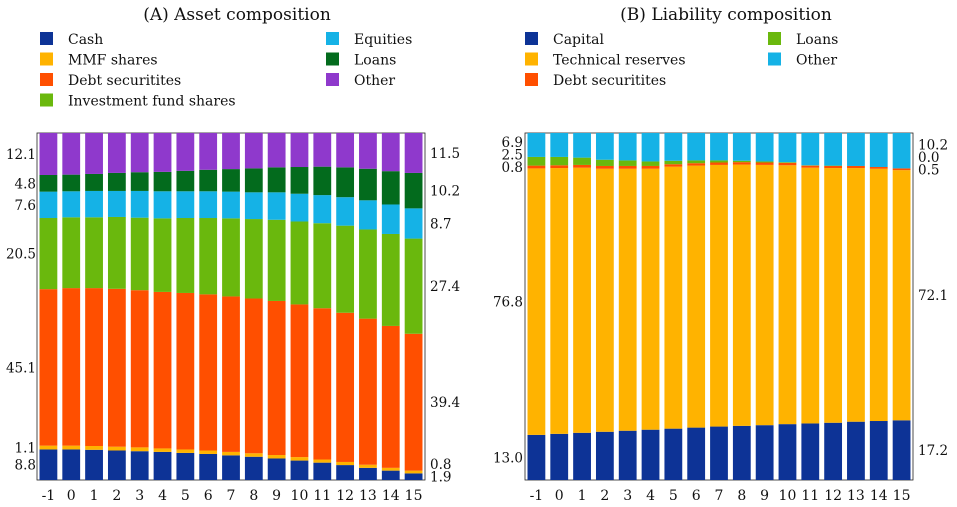  I want to click on right-value-label: 10.2, so click(445, 192).